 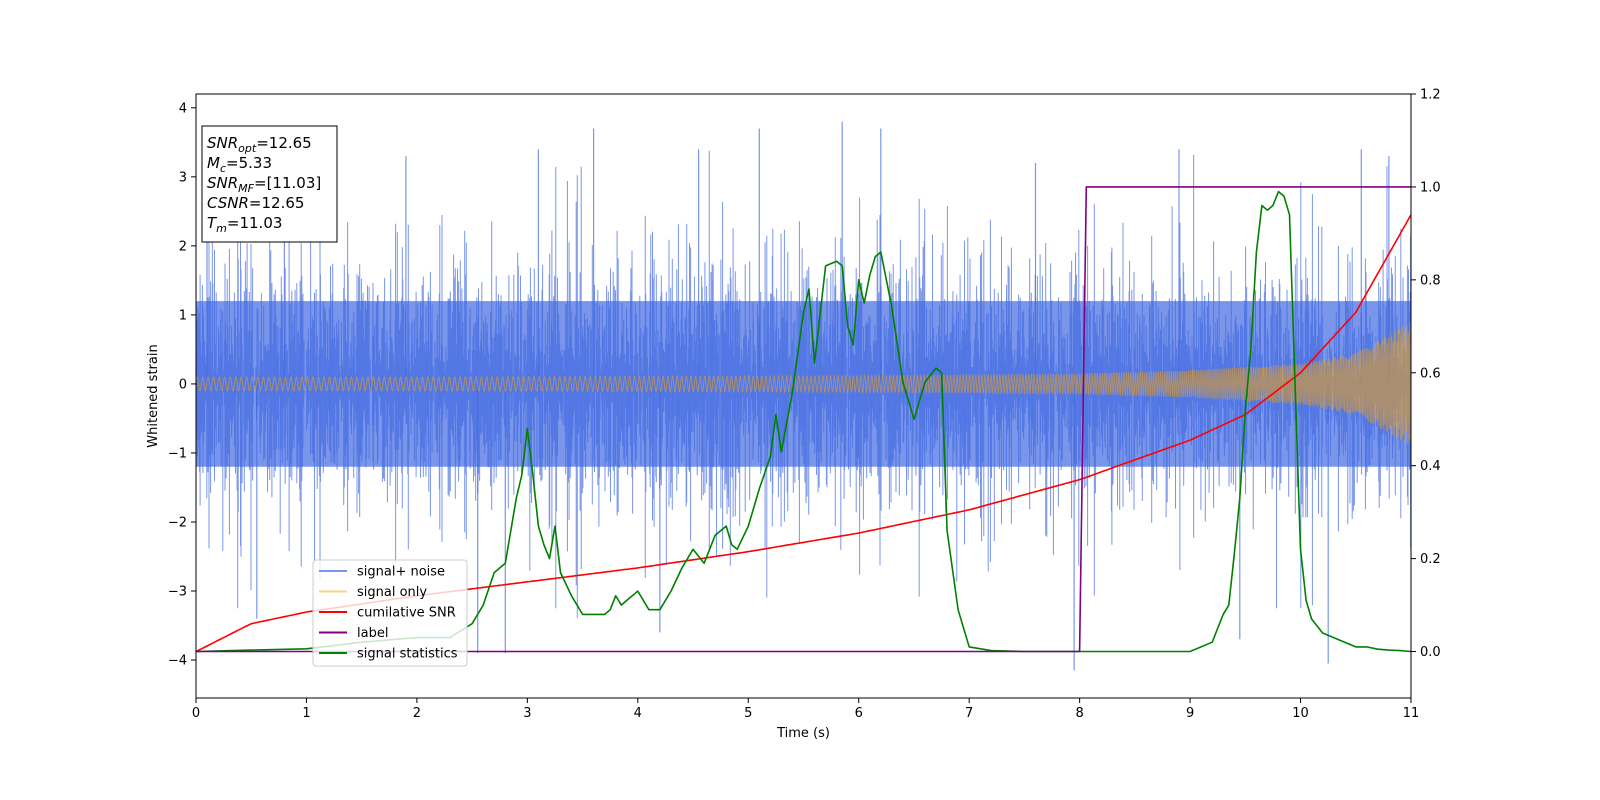 What do you see at coordinates (183, 108) in the screenshot?
I see `y-tick-label: 4` at bounding box center [183, 108].